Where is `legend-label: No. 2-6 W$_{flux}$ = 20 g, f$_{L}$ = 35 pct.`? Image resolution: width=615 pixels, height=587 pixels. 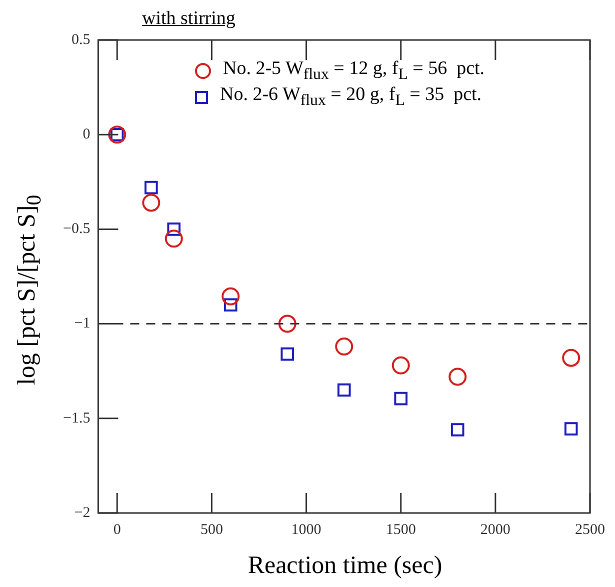 legend-label: No. 2-6 W$_{flux}$ = 20 g, f$_{L}$ = 35 pct. is located at coordinates (351, 97).